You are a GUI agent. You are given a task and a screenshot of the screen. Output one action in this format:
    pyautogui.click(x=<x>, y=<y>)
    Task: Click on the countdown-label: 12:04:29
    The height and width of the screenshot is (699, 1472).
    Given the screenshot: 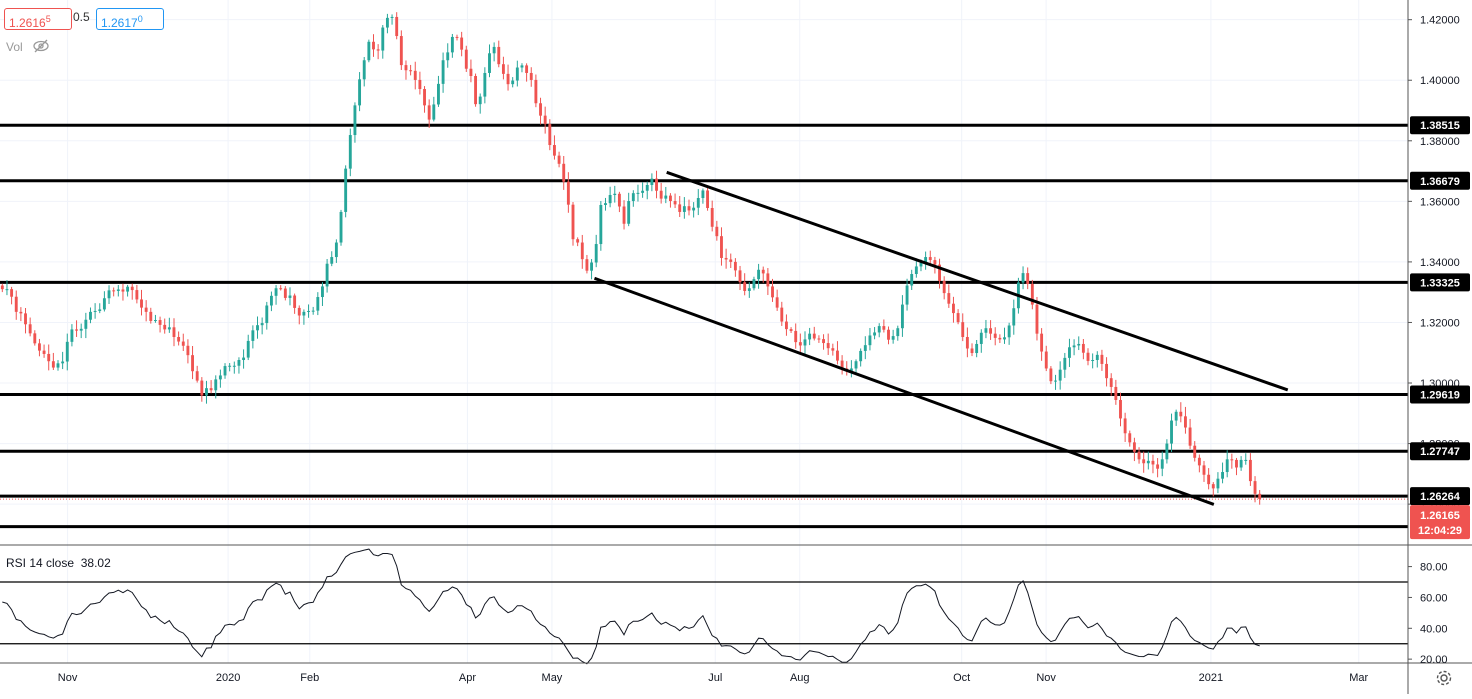 What is the action you would take?
    pyautogui.click(x=1440, y=531)
    